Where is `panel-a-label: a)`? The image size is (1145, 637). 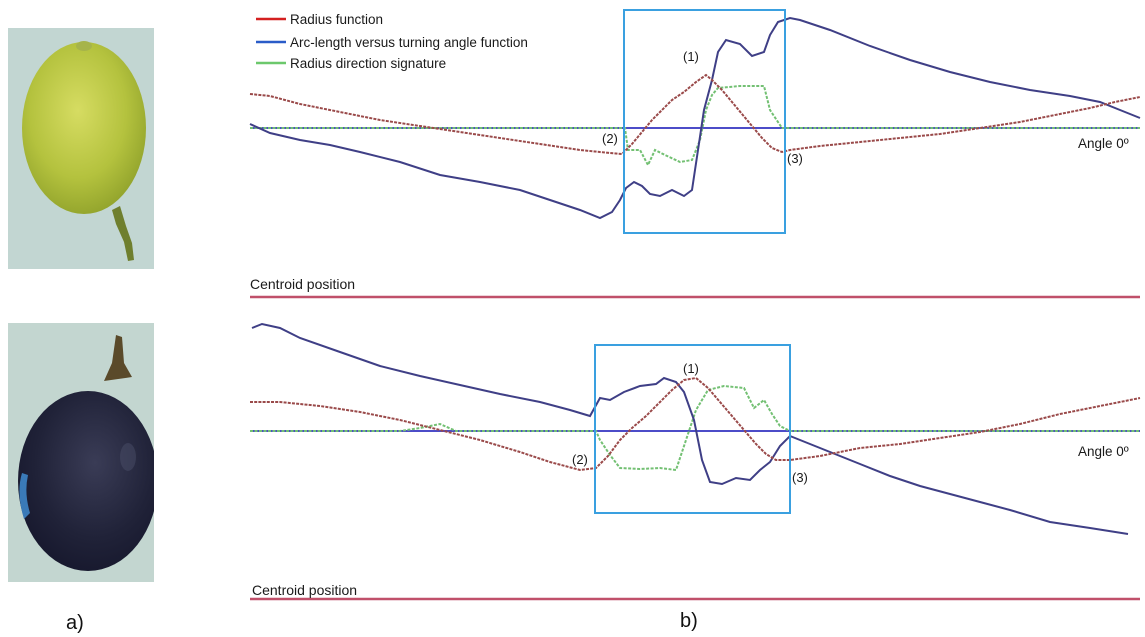
panel-a-label: a) is located at coordinates (75, 623).